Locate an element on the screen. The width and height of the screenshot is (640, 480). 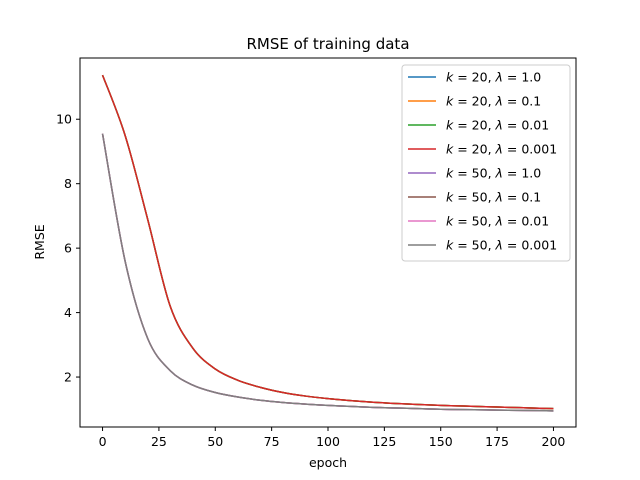
y-tick-label: 4 is located at coordinates (68, 312).